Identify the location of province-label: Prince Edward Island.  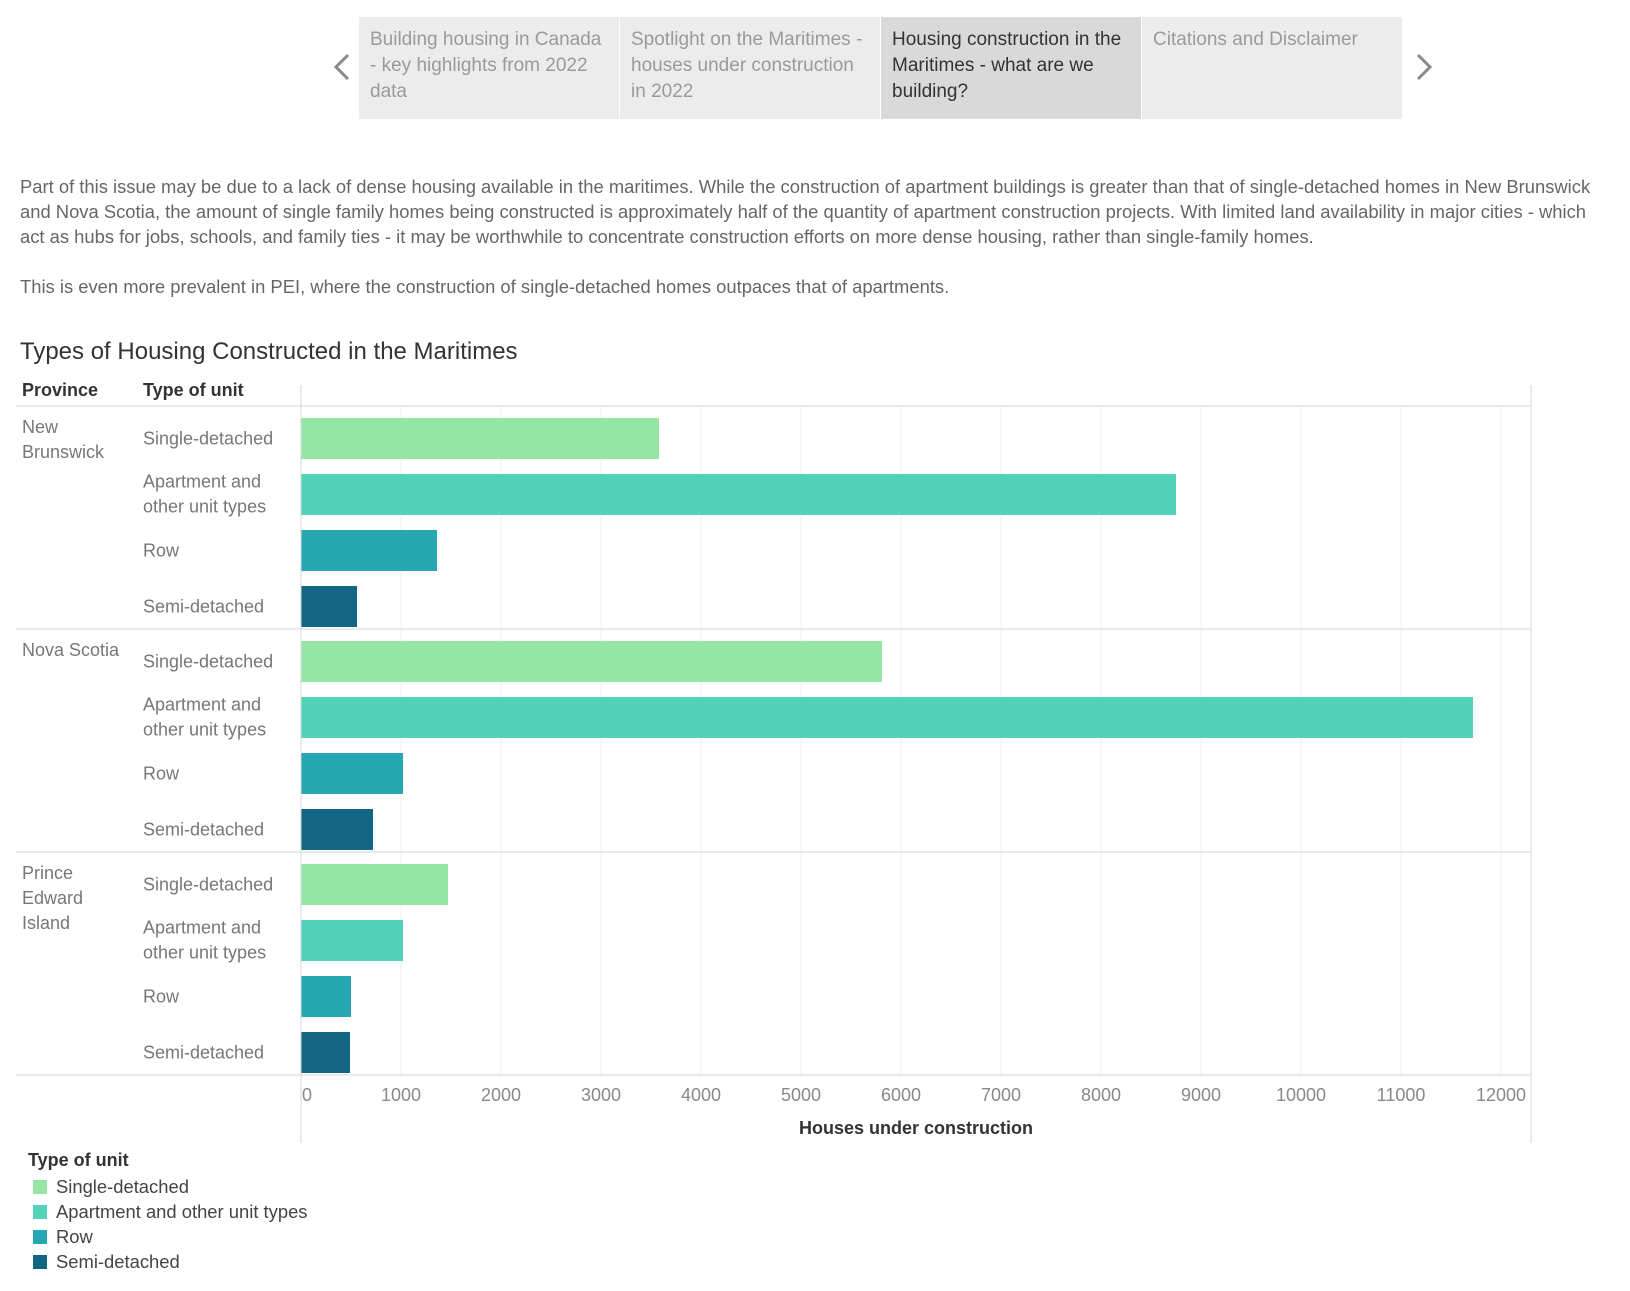
(52, 898).